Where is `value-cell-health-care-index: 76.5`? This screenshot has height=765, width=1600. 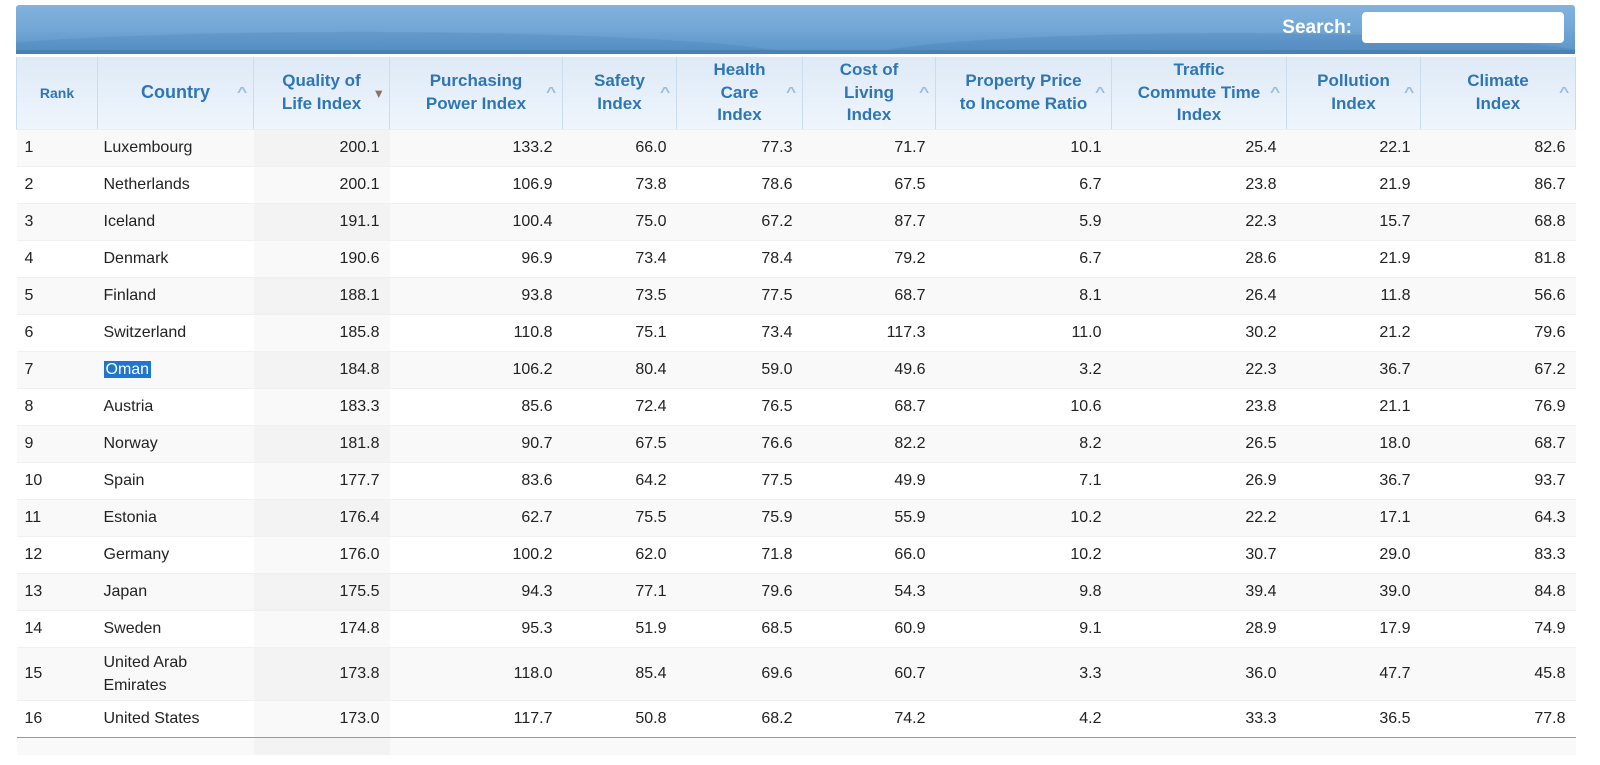
value-cell-health-care-index: 76.5 is located at coordinates (739, 407).